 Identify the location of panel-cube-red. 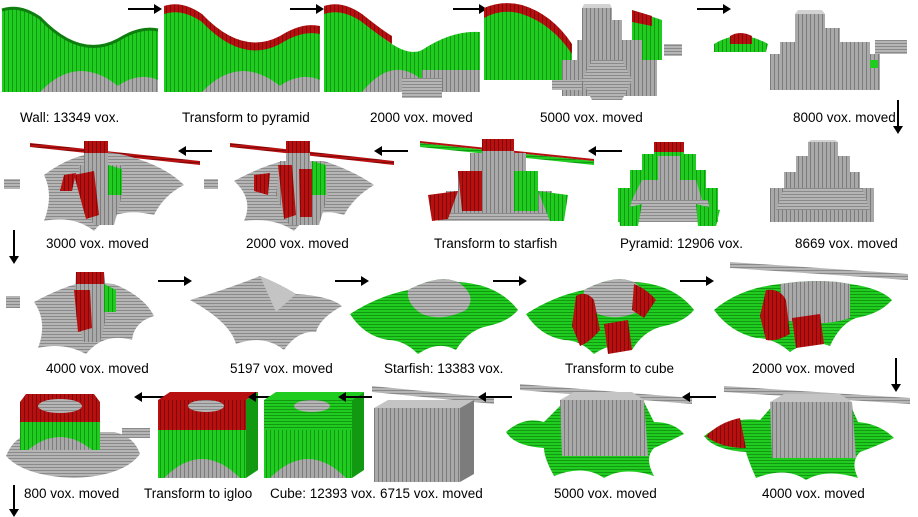
(208, 435).